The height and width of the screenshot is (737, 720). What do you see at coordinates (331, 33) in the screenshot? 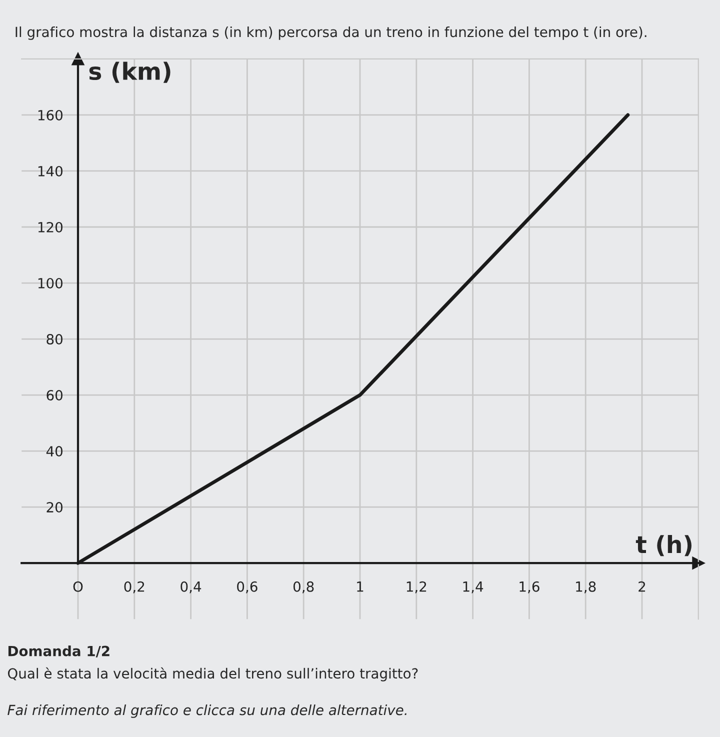
I see `chart-title: Il grafico mostra la distanza s (in km) percorsa da un treno in funzione del tempo t (in ore).` at bounding box center [331, 33].